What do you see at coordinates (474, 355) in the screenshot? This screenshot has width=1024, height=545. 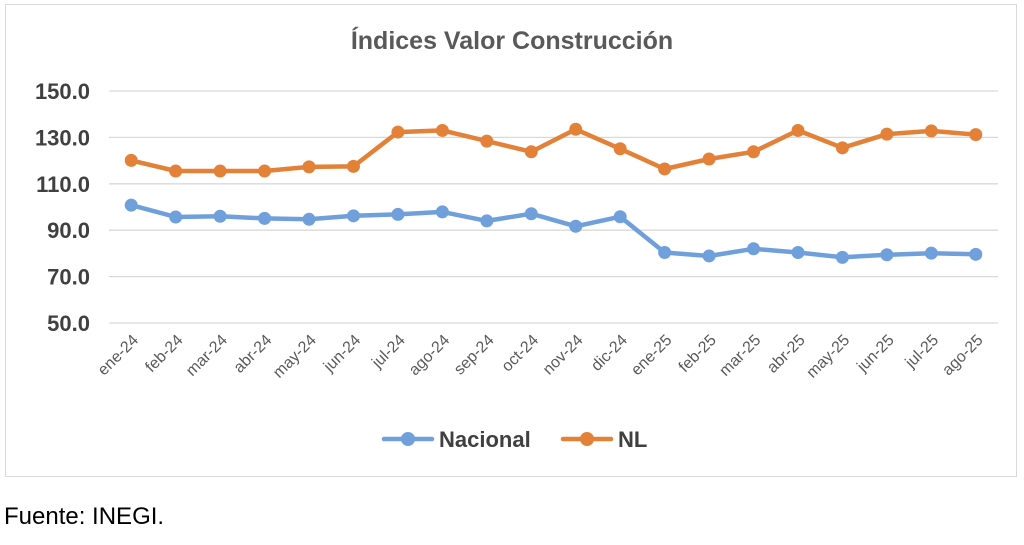 I see `x-tick-label: sep-24` at bounding box center [474, 355].